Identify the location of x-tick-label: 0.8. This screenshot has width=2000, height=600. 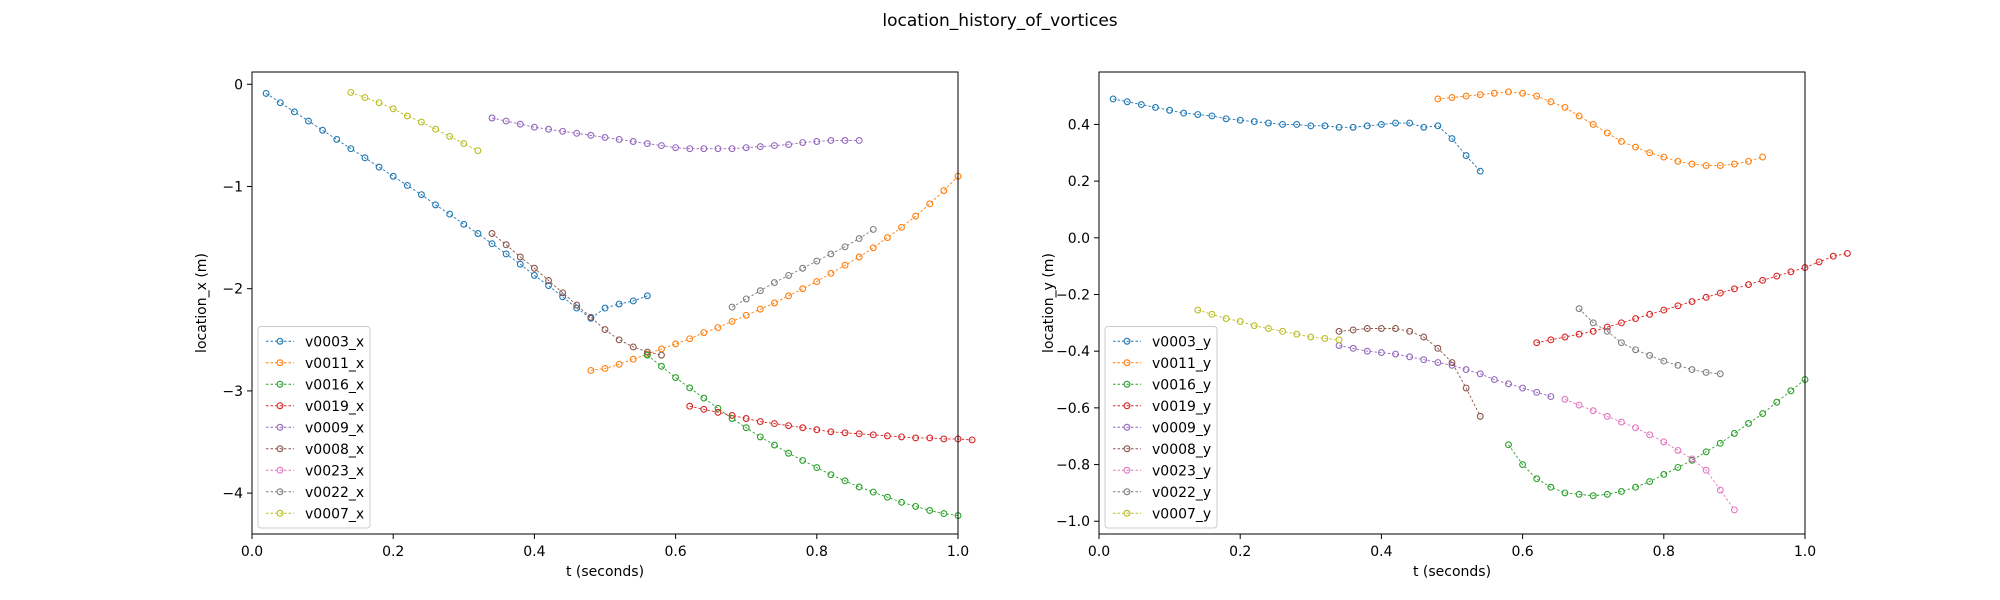
(1664, 552).